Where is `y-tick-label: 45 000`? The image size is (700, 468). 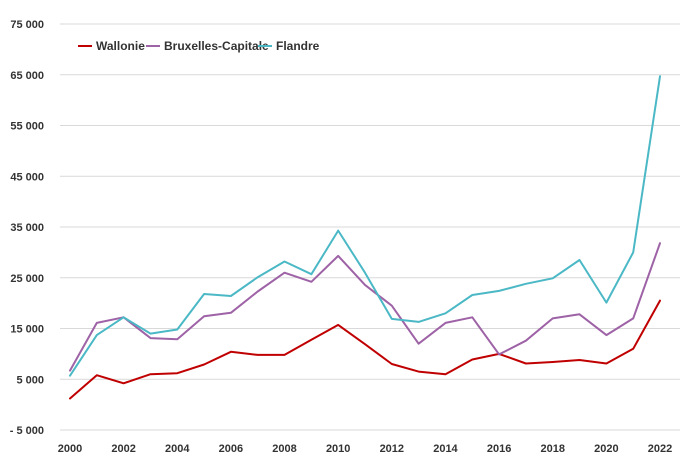 y-tick-label: 45 000 is located at coordinates (27, 177).